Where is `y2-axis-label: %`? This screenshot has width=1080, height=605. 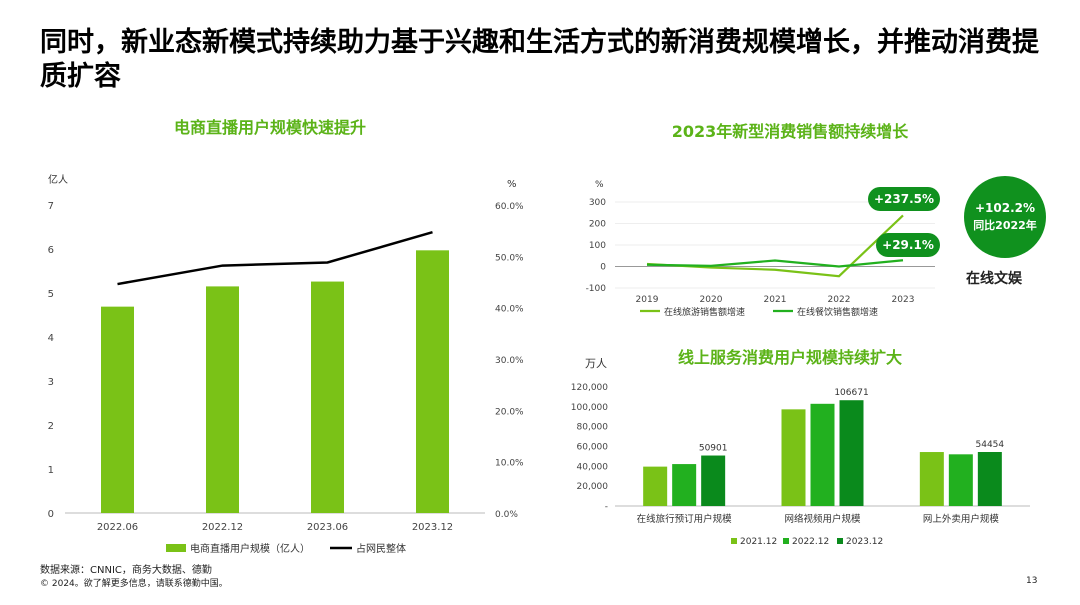
y2-axis-label: % is located at coordinates (512, 184).